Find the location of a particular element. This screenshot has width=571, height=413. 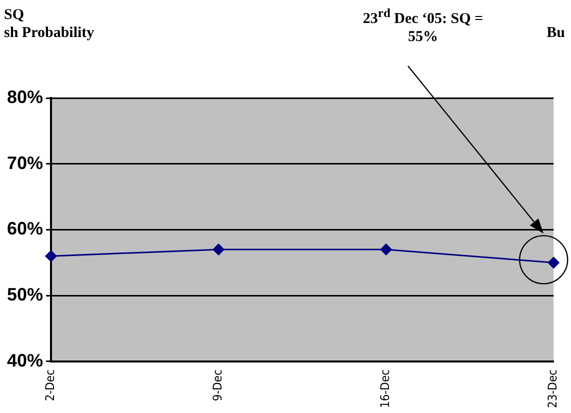

x-tick-label: 9-Dec is located at coordinates (217, 385).